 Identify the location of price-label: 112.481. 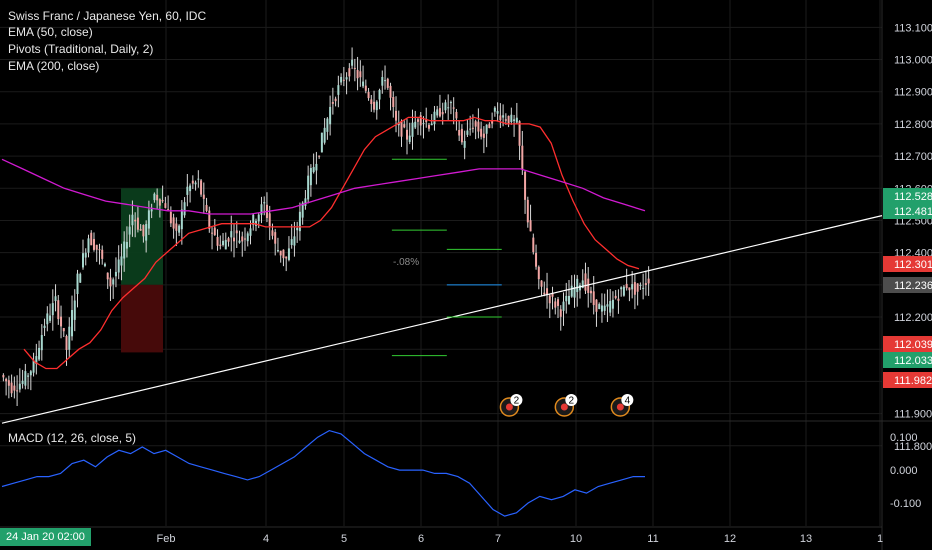
(913, 212).